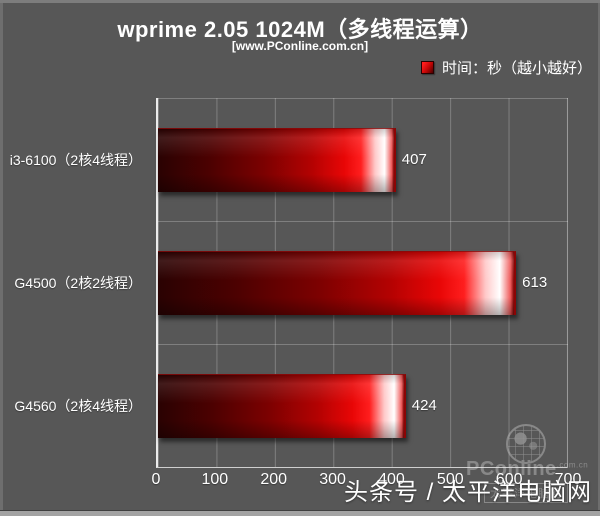 The width and height of the screenshot is (600, 516). I want to click on image-bottom-edge, so click(300, 513).